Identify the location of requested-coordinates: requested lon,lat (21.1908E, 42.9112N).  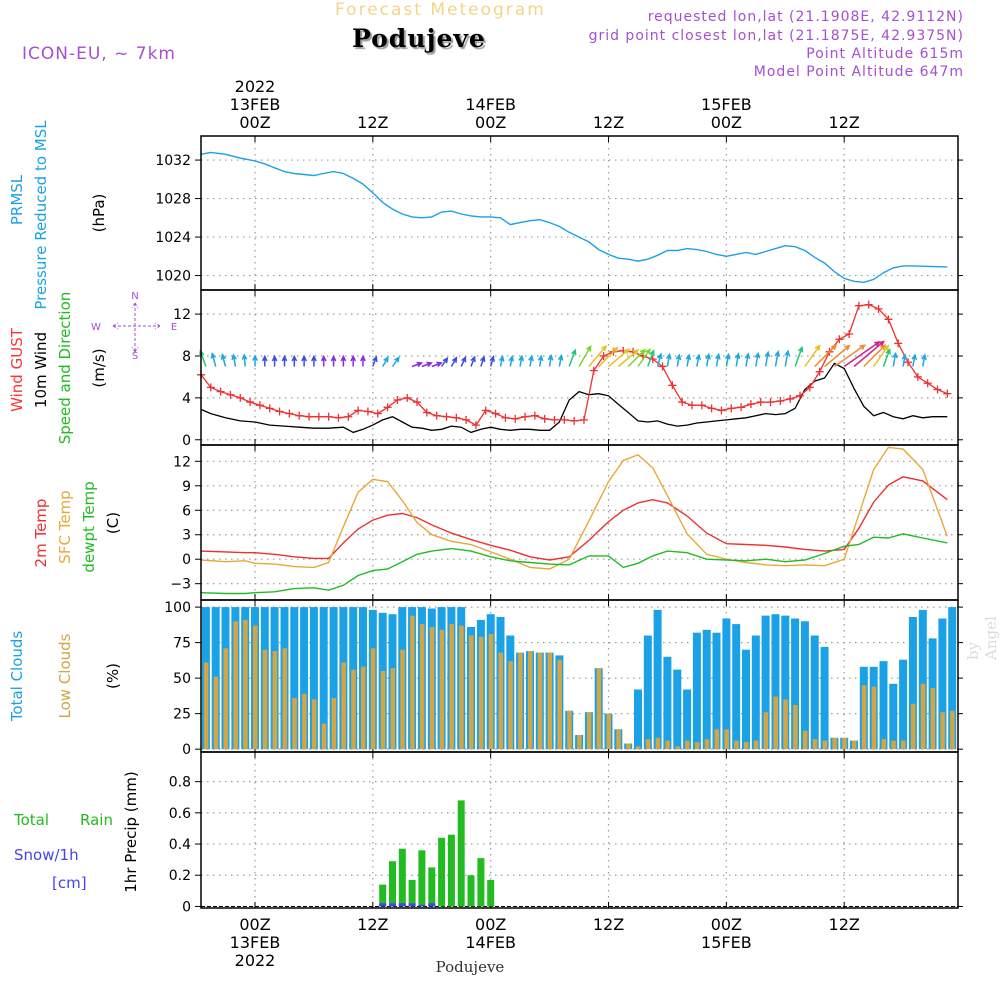
(805, 17).